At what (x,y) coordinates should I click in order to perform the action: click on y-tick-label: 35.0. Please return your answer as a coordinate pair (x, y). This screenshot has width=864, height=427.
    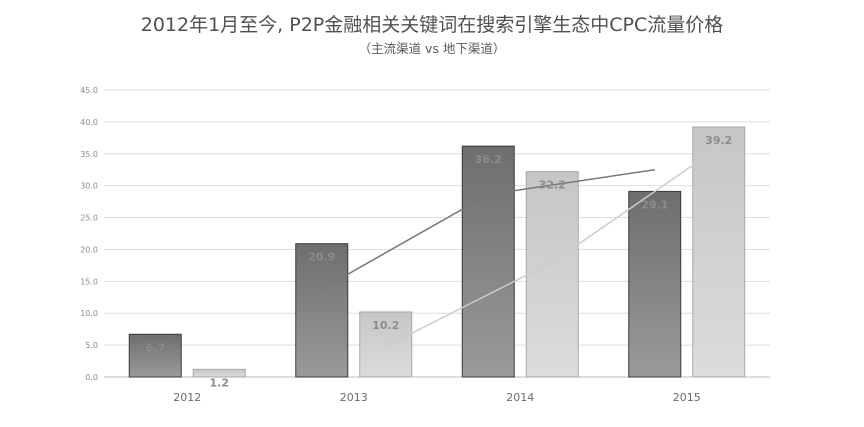
    Looking at the image, I should click on (89, 154).